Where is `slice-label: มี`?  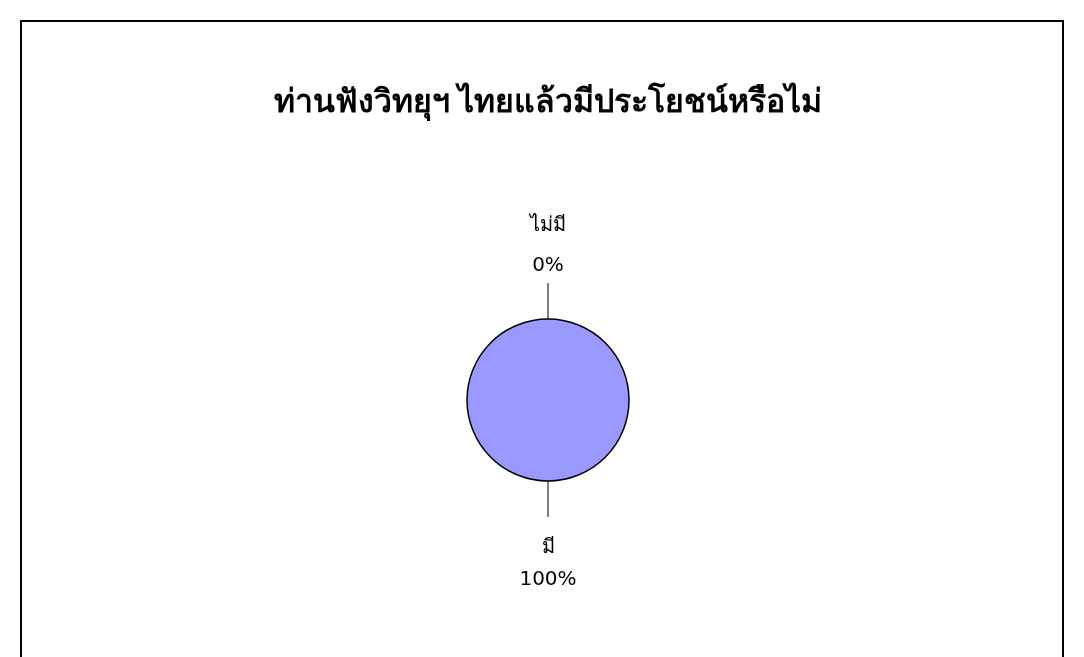 slice-label: มี is located at coordinates (548, 546).